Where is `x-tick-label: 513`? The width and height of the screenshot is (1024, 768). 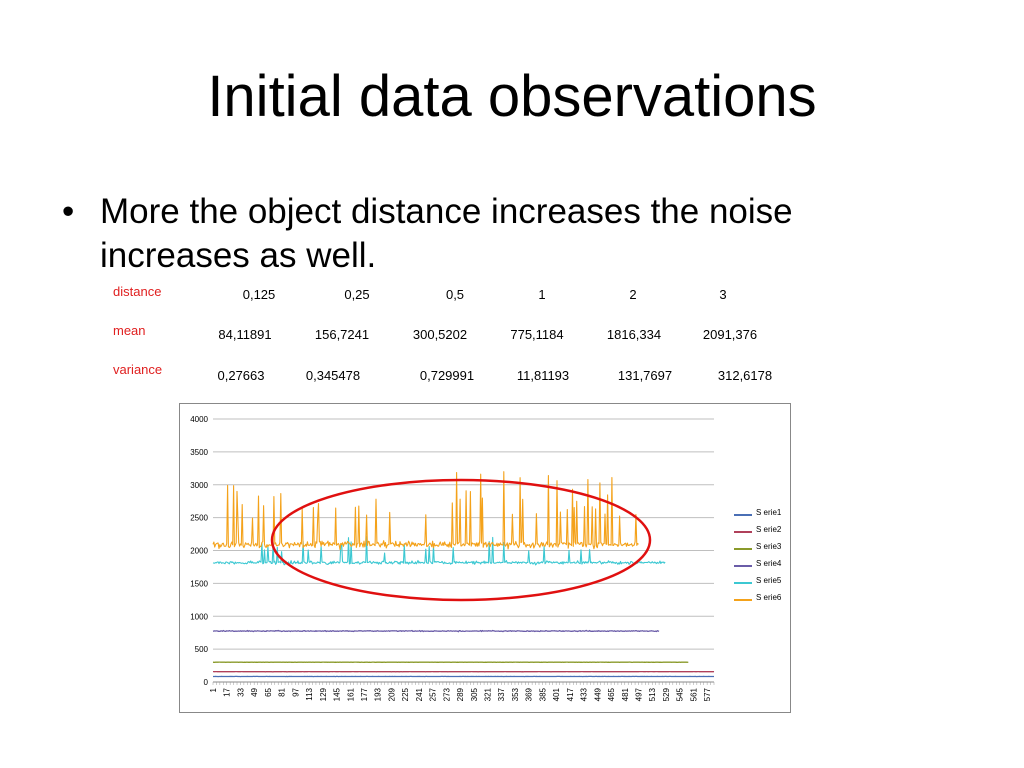 x-tick-label: 513 is located at coordinates (652, 694).